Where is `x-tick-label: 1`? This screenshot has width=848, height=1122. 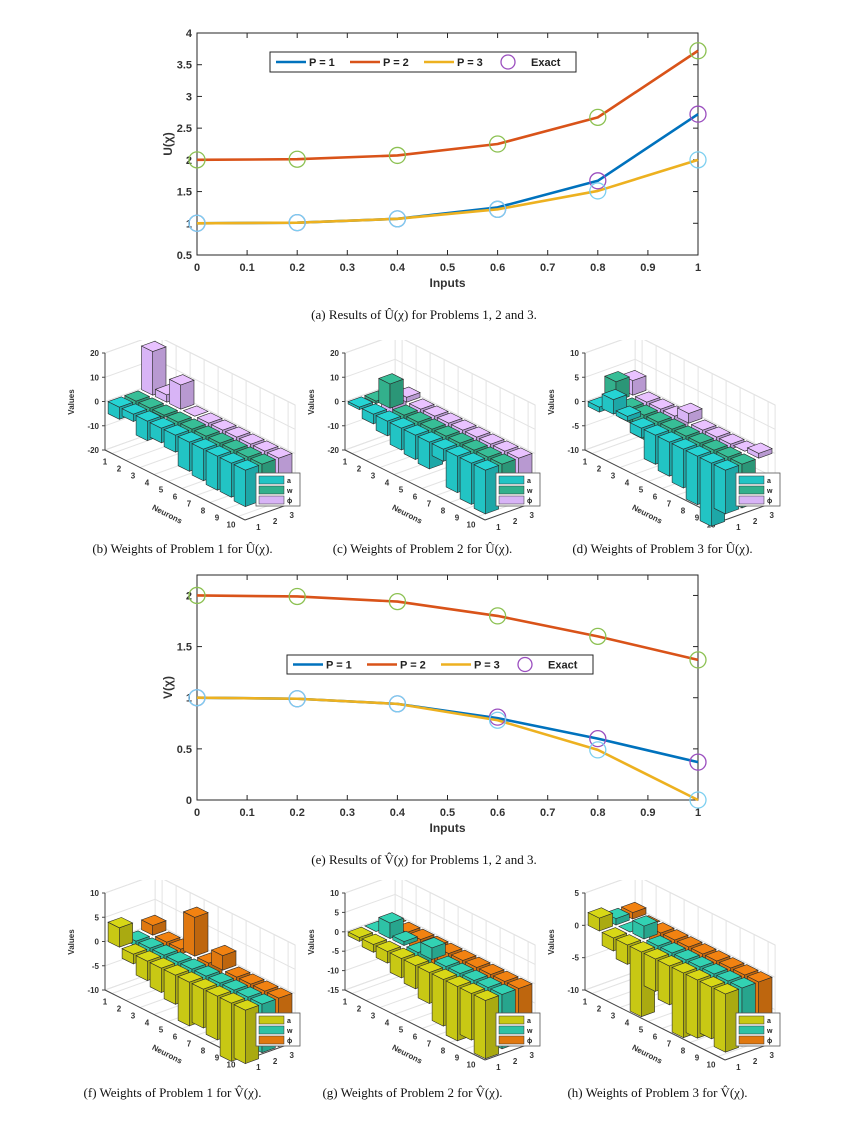
x-tick-label: 1 is located at coordinates (698, 268).